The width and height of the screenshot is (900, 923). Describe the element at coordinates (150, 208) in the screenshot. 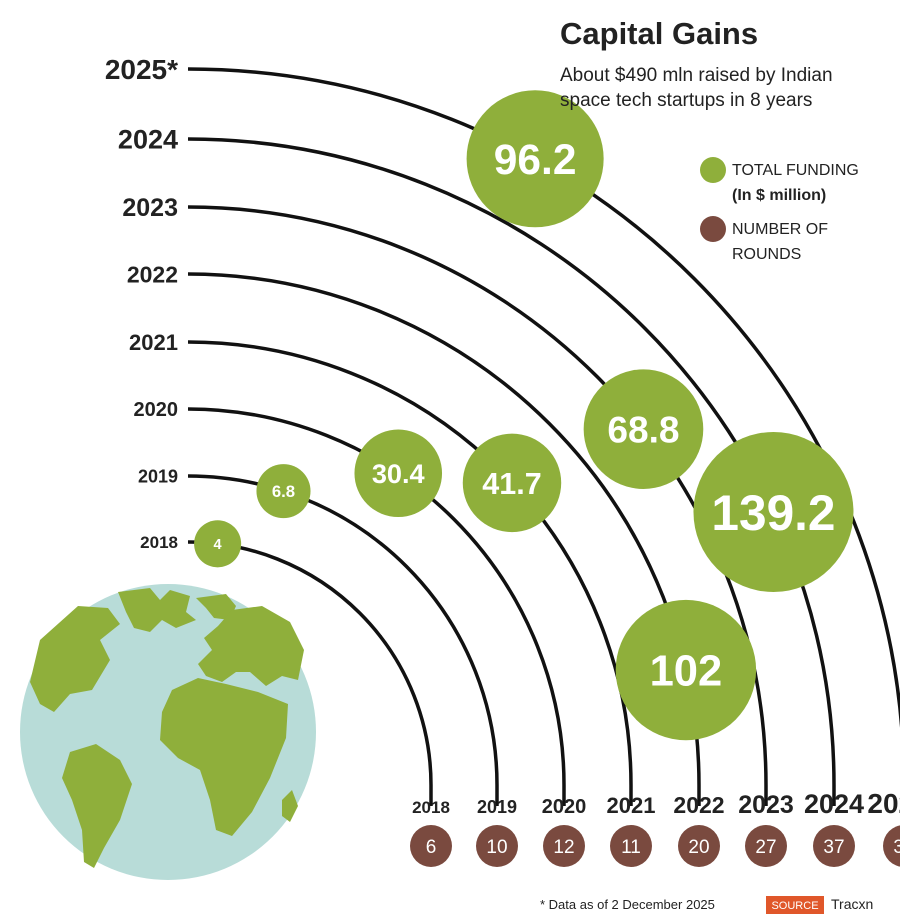

I see `year-label-left: 2023` at that location.